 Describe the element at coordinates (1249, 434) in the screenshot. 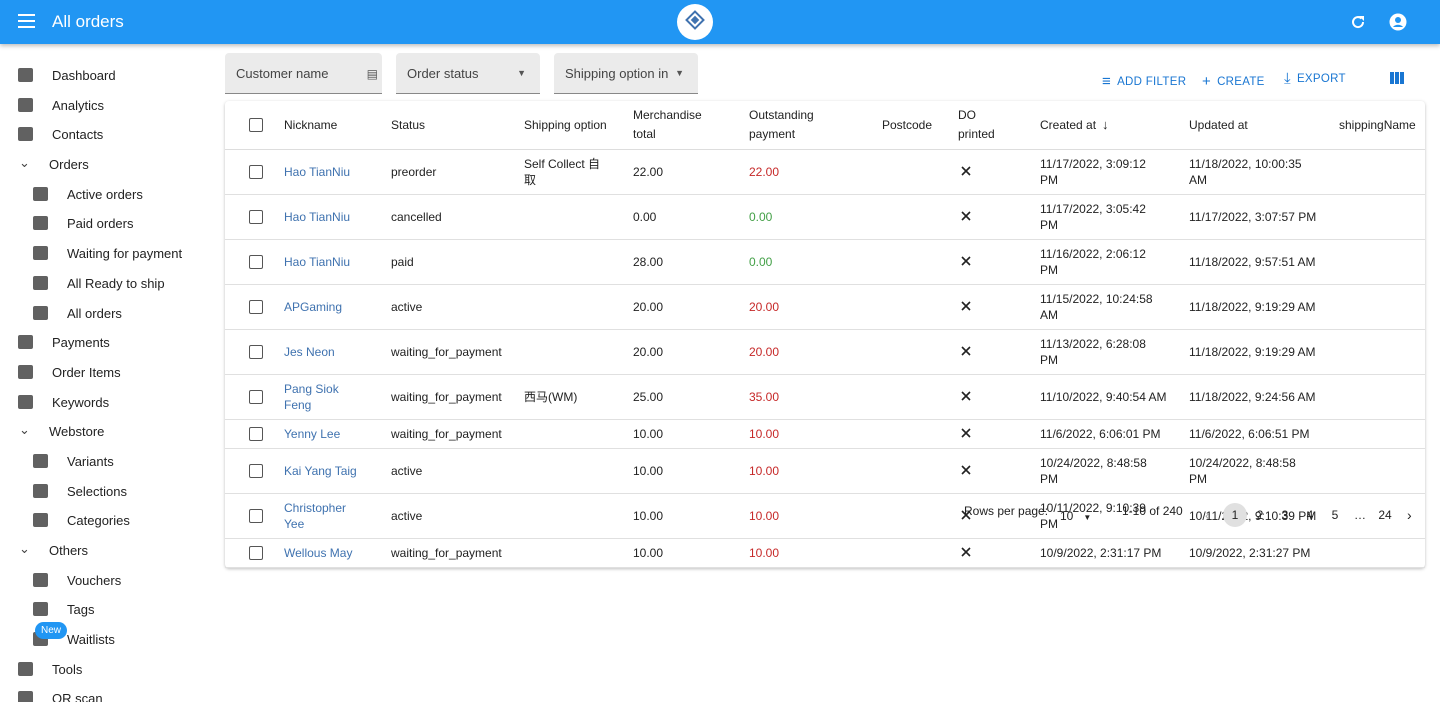

I see `updated-text: 11/6/2022, 6:06:51 PM` at that location.